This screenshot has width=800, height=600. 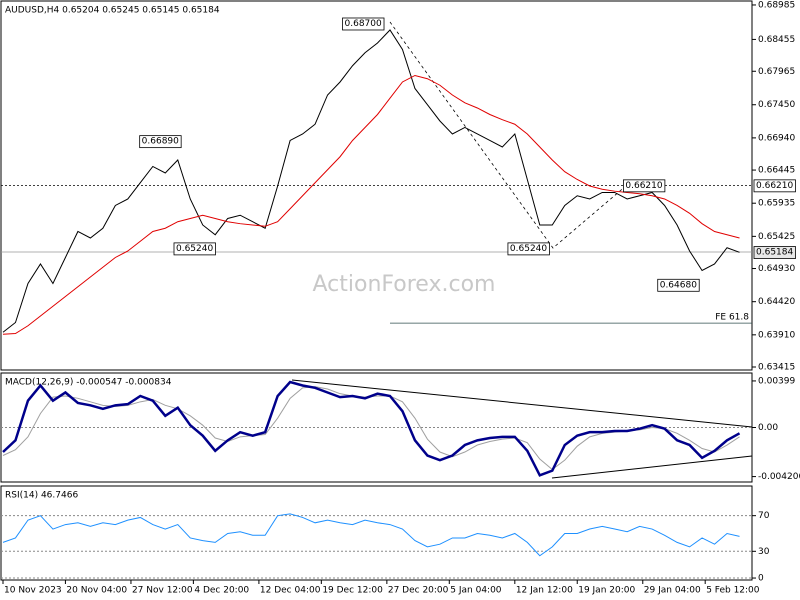 I want to click on price-label: 0.66210, so click(x=643, y=186).